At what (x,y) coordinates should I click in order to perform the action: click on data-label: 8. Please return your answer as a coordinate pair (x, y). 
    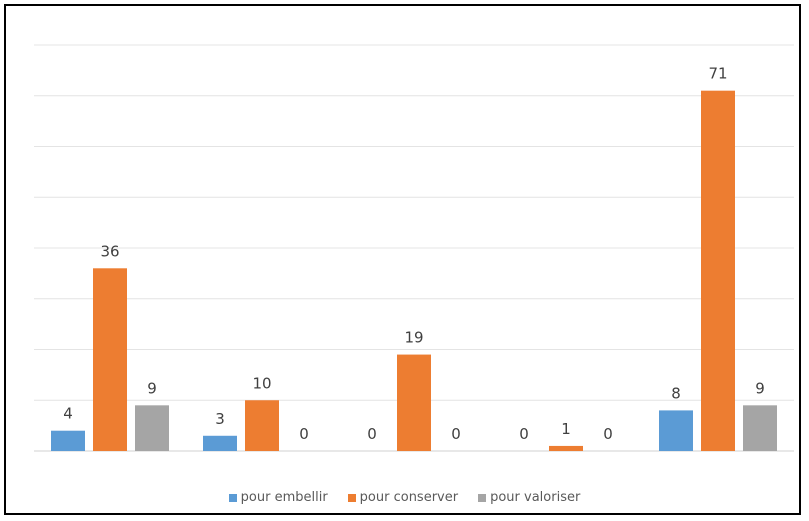
    Looking at the image, I should click on (676, 393).